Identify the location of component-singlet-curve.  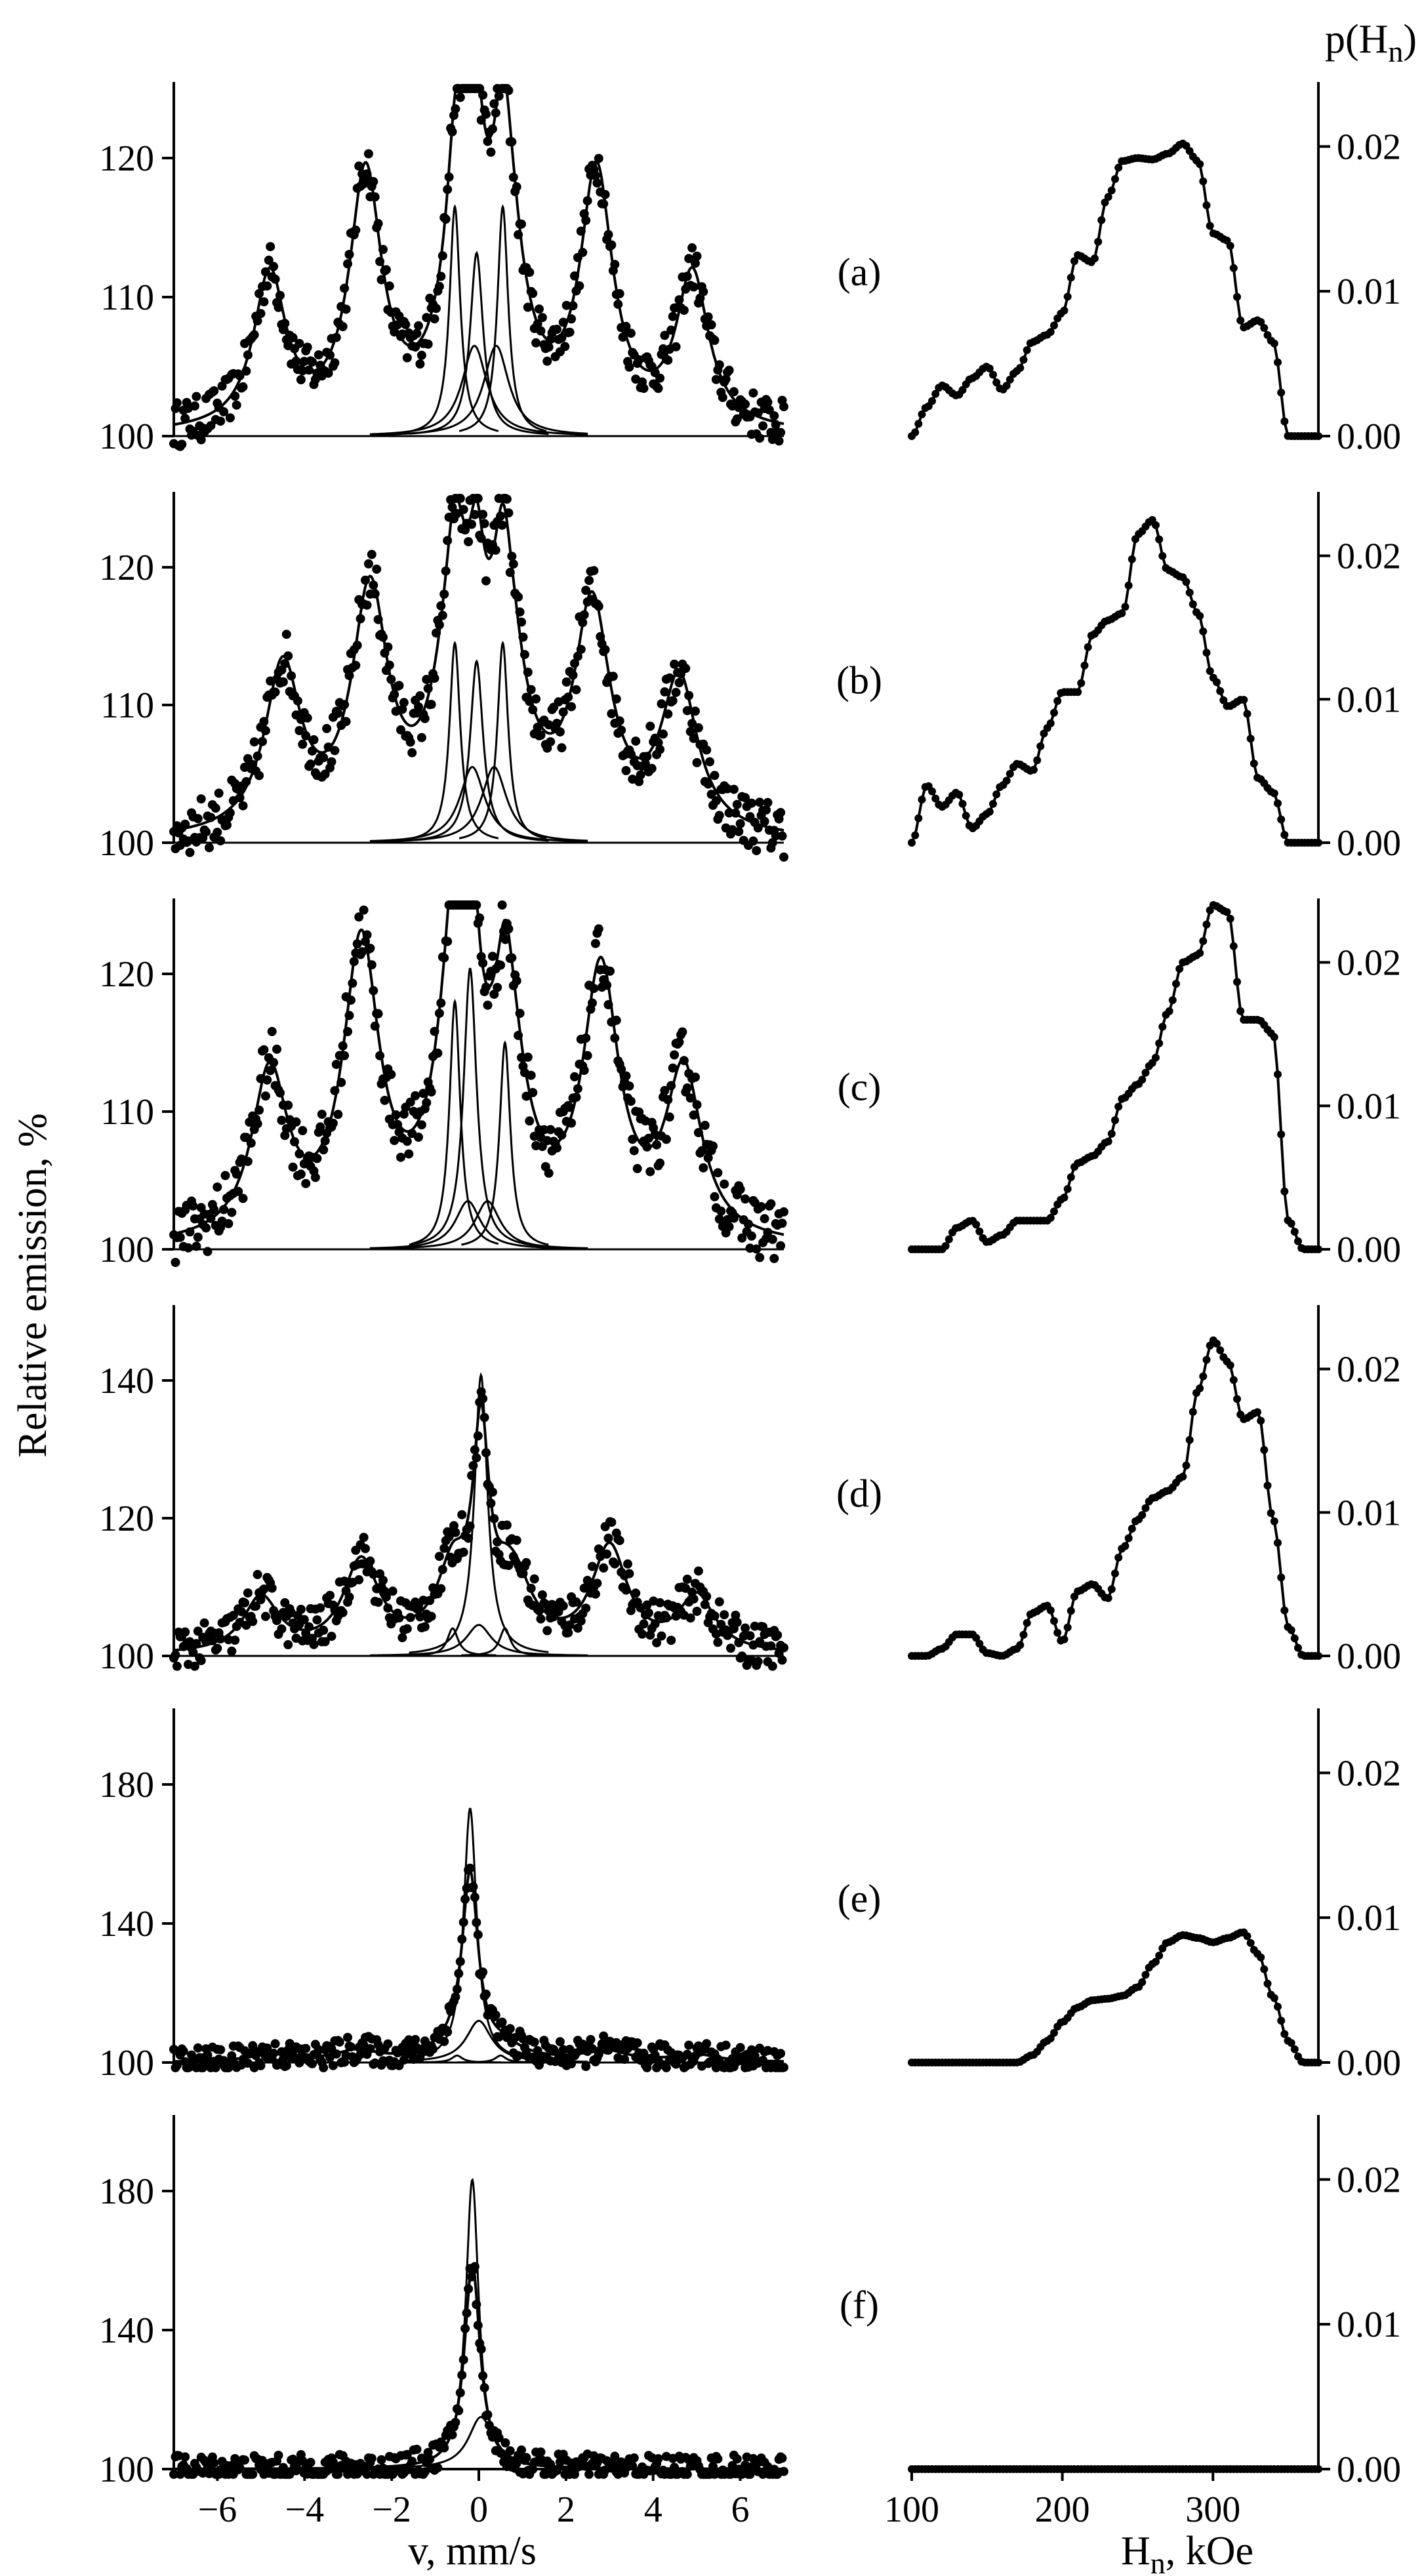
(479, 1107).